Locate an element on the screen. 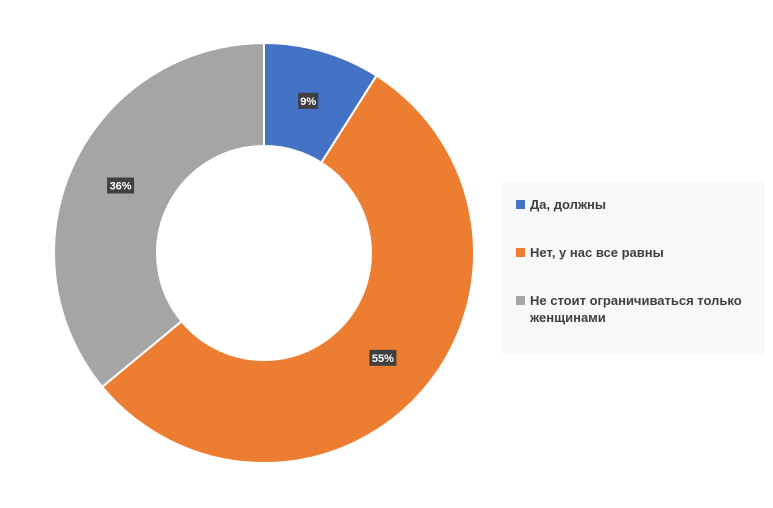  legend-label-yes: Да, должны is located at coordinates (568, 204).